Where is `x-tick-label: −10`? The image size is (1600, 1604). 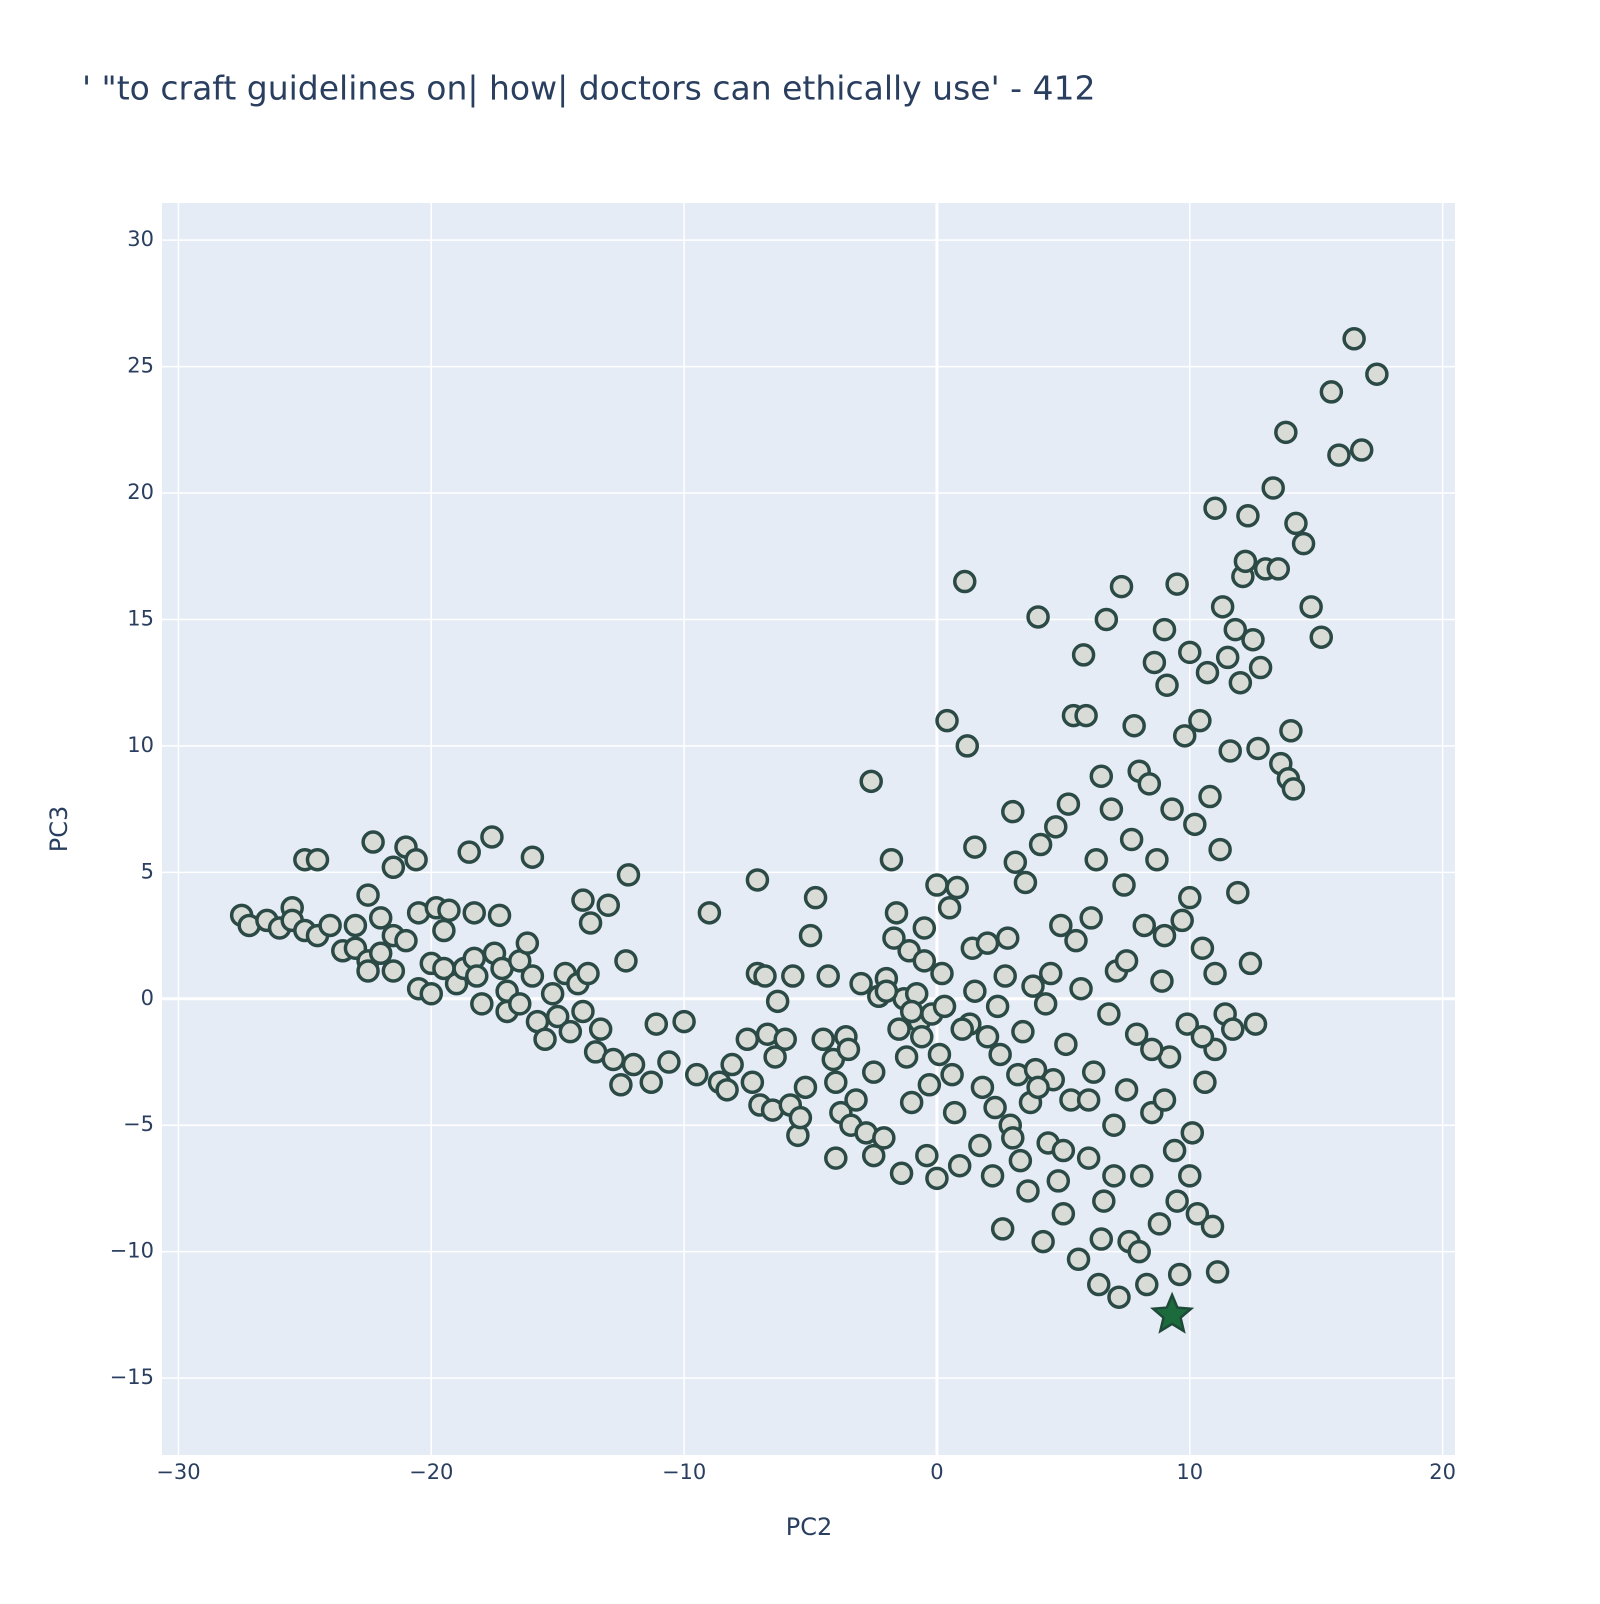 x-tick-label: −10 is located at coordinates (684, 1472).